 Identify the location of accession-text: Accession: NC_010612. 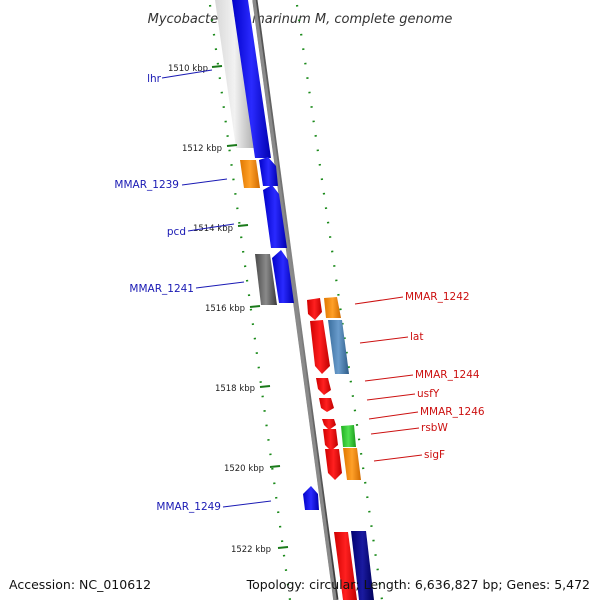
(80, 584).